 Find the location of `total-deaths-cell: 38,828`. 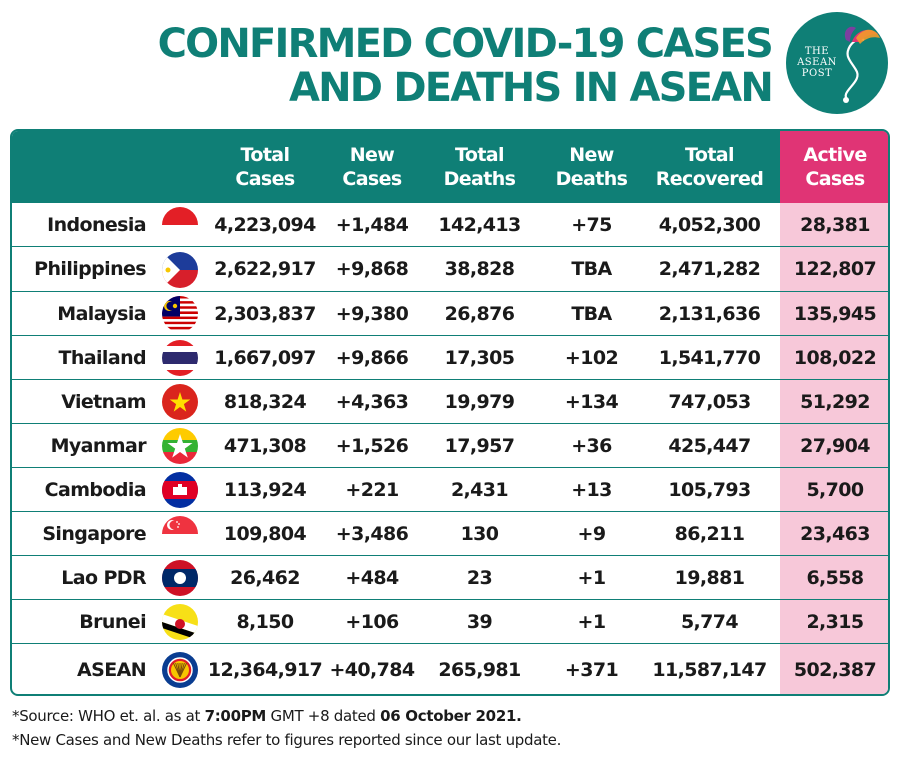

total-deaths-cell: 38,828 is located at coordinates (479, 269).